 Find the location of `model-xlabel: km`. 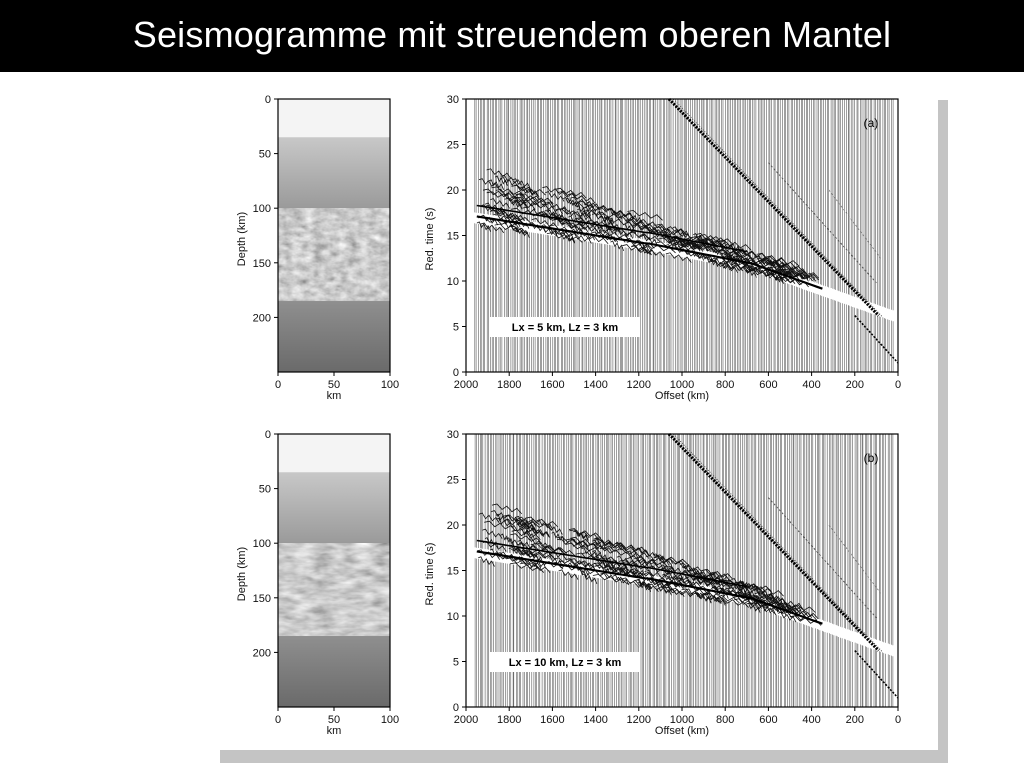

model-xlabel: km is located at coordinates (334, 396).